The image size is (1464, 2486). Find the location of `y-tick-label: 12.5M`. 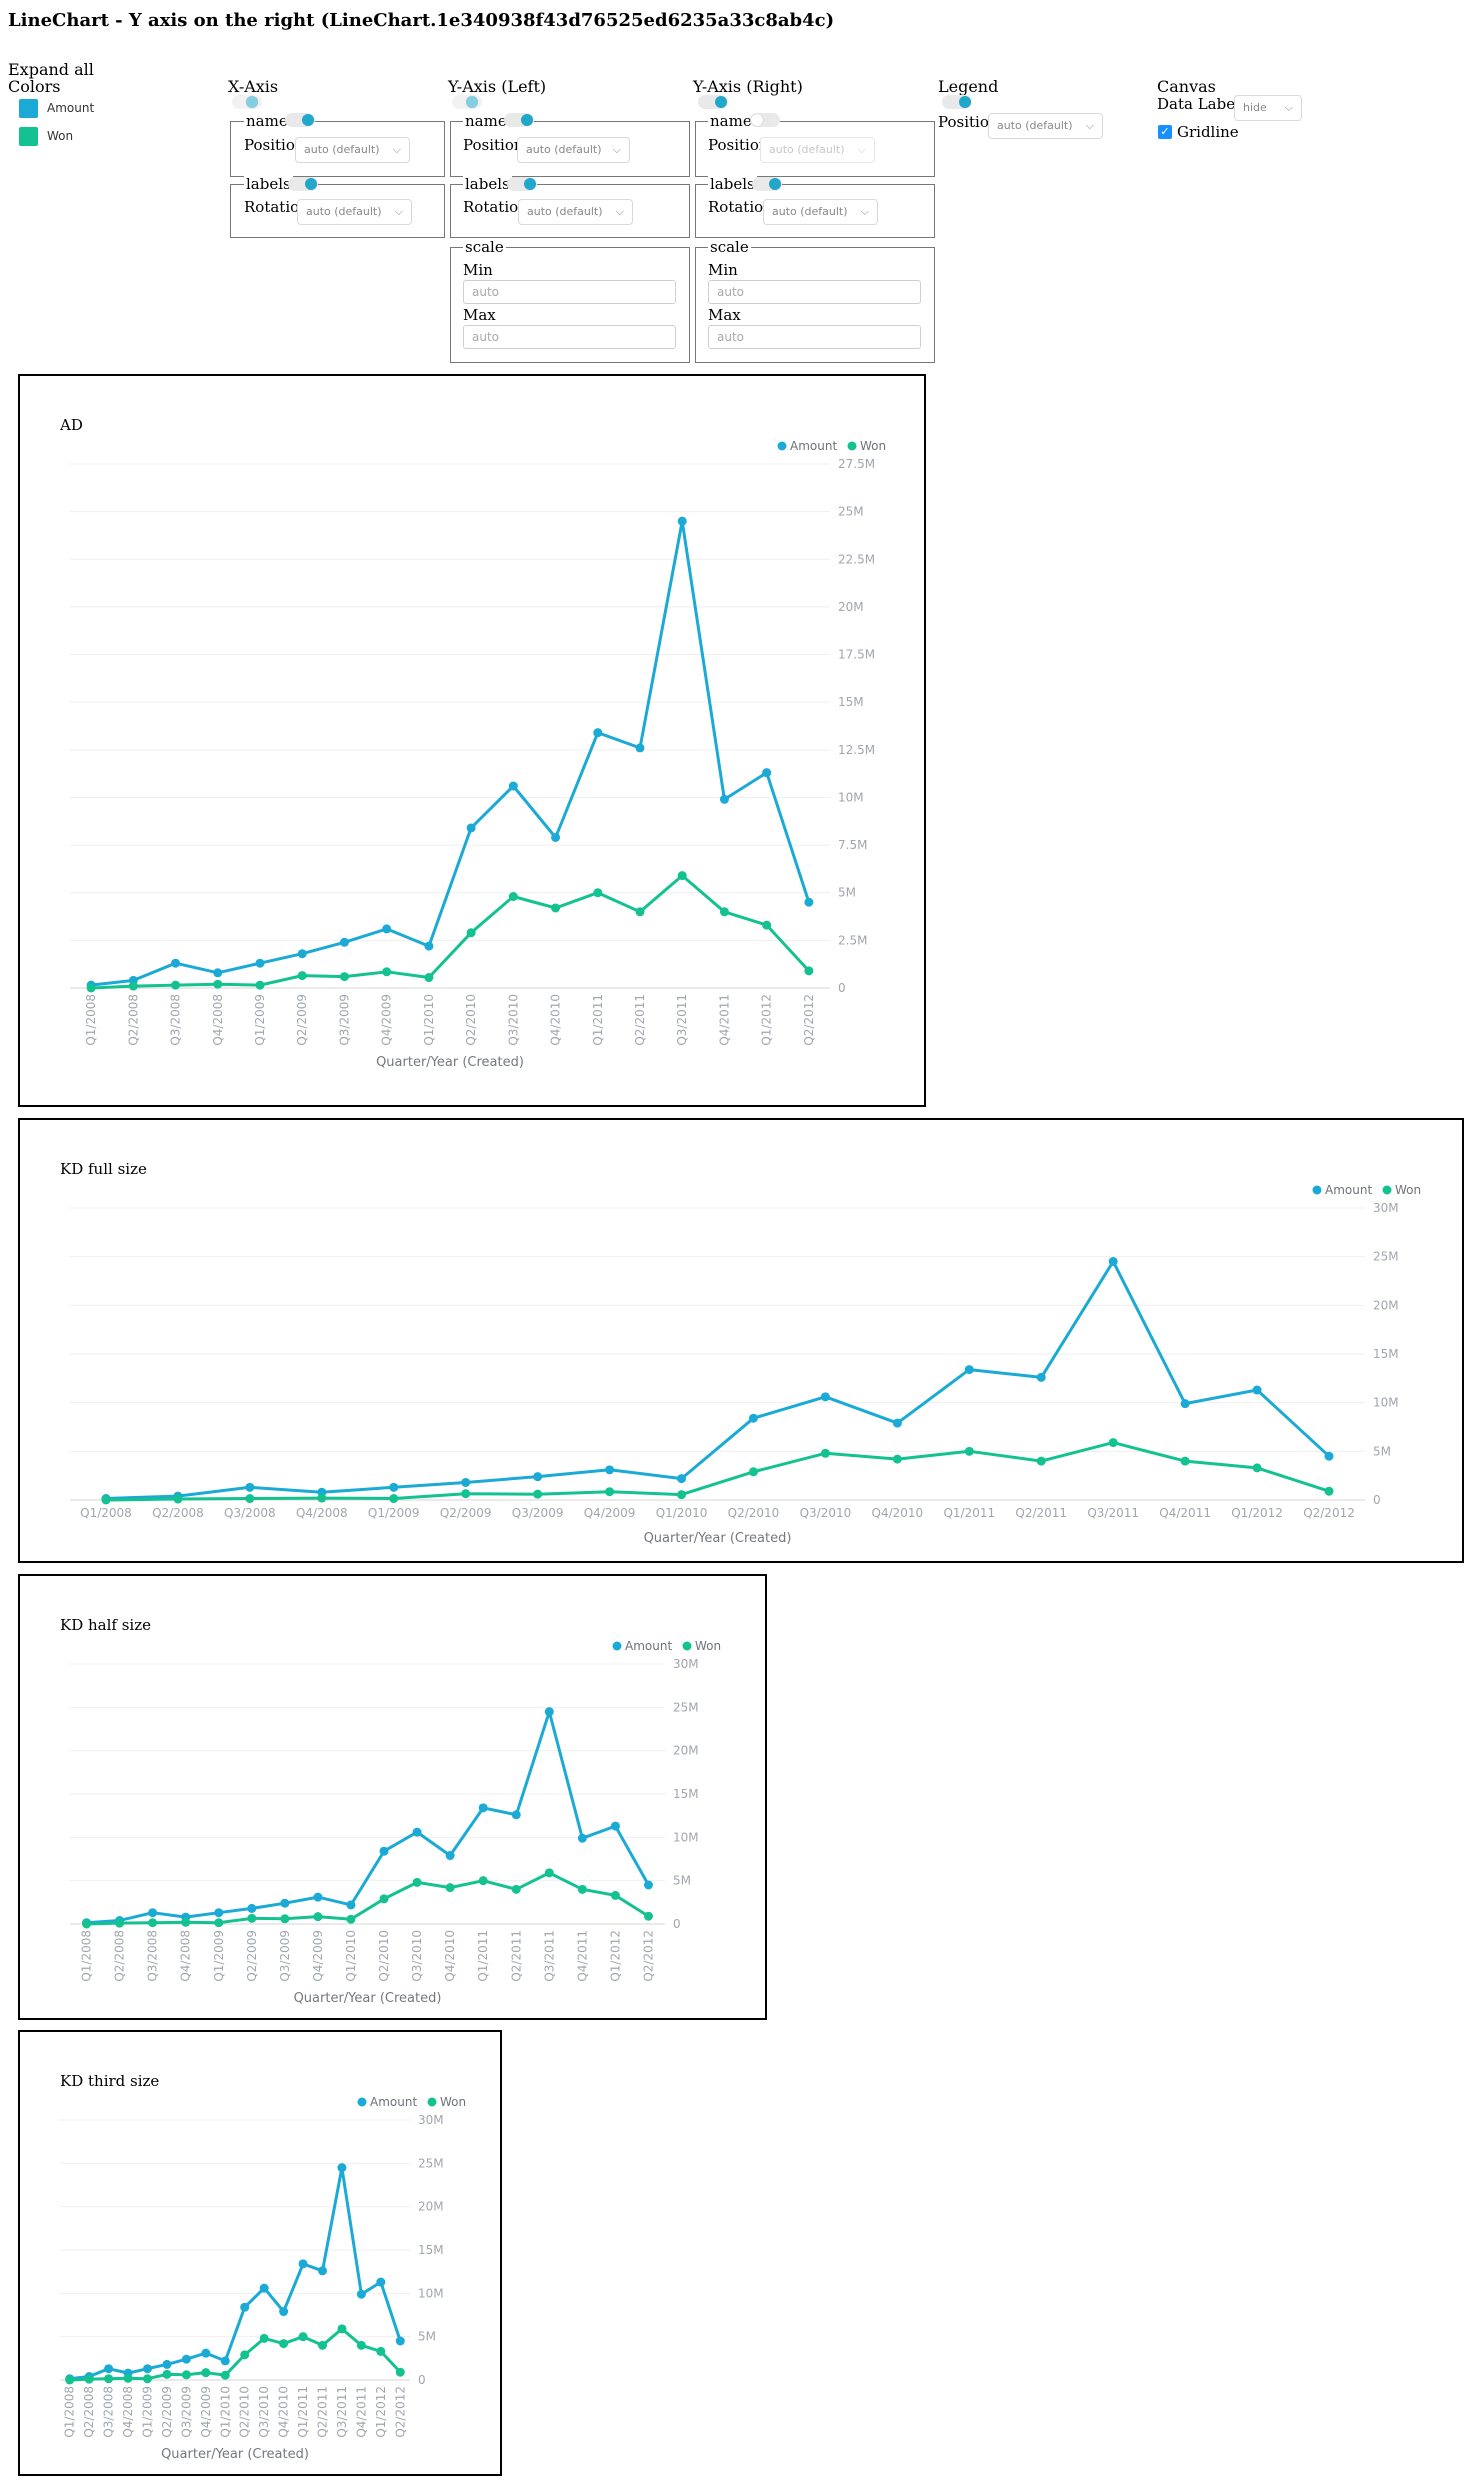

y-tick-label: 12.5M is located at coordinates (856, 750).